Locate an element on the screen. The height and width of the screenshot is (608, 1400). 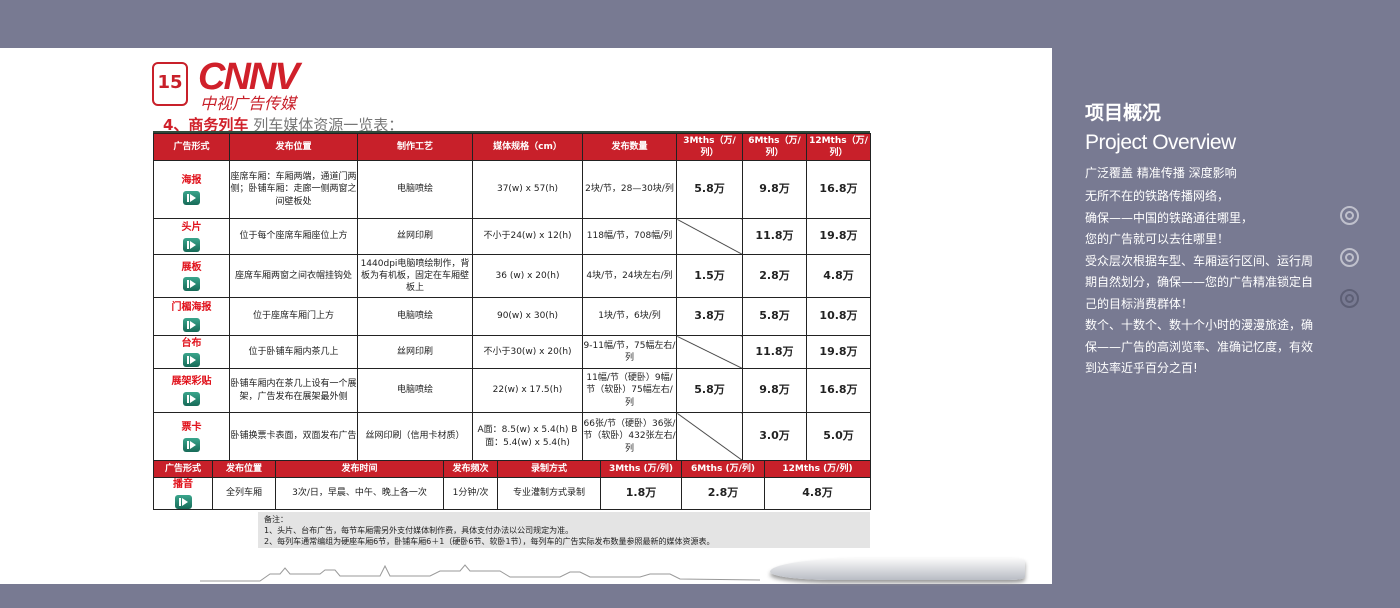
cell-price-3m: 1.5万 is located at coordinates (709, 276).